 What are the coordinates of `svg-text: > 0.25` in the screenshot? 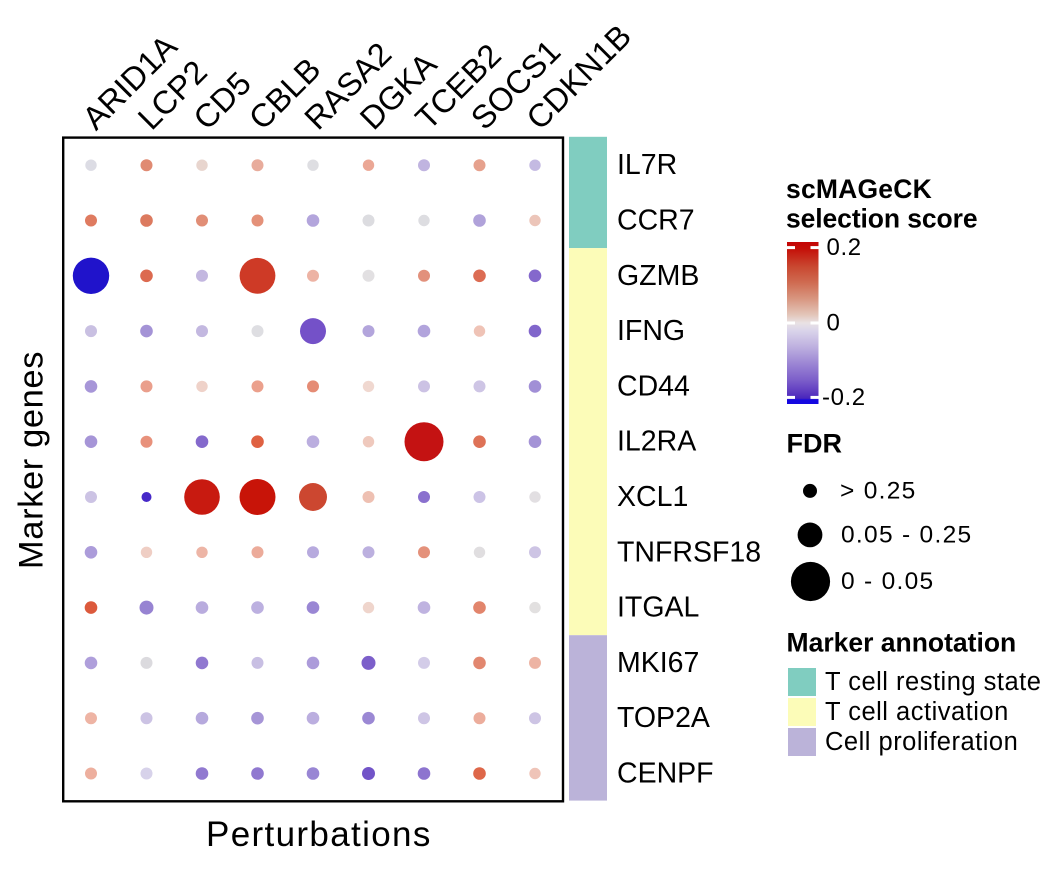 It's located at (878, 490).